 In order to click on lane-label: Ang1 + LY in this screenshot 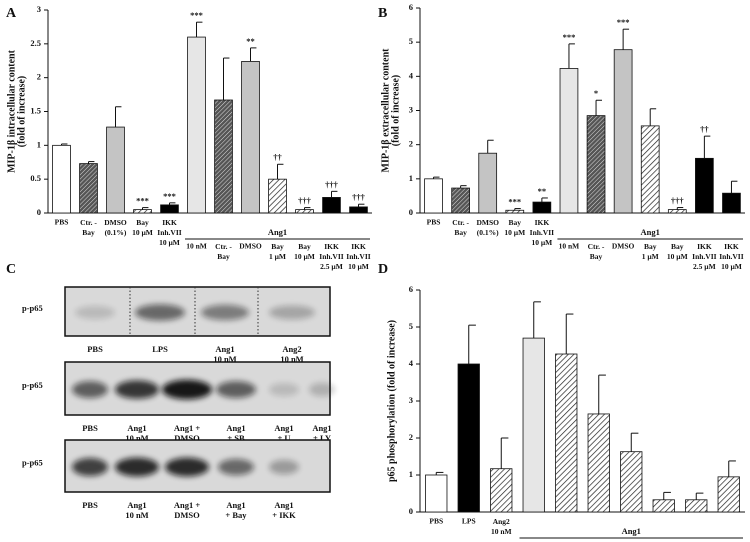, I will do `click(321, 433)`.